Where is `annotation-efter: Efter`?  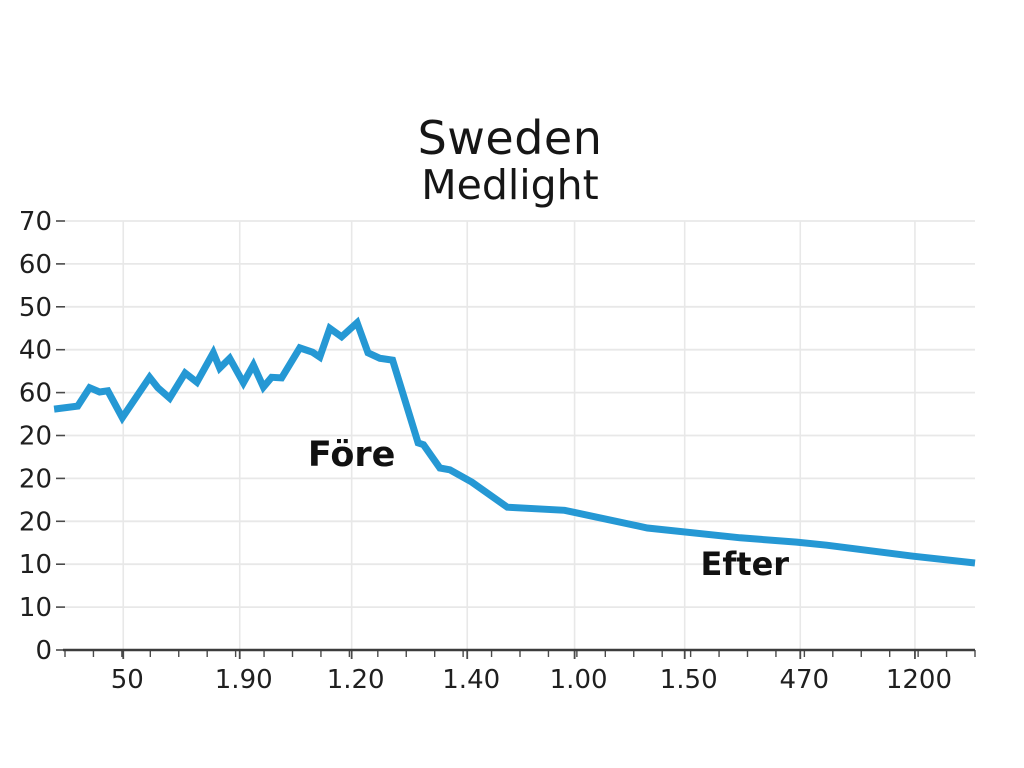 annotation-efter: Efter is located at coordinates (745, 564).